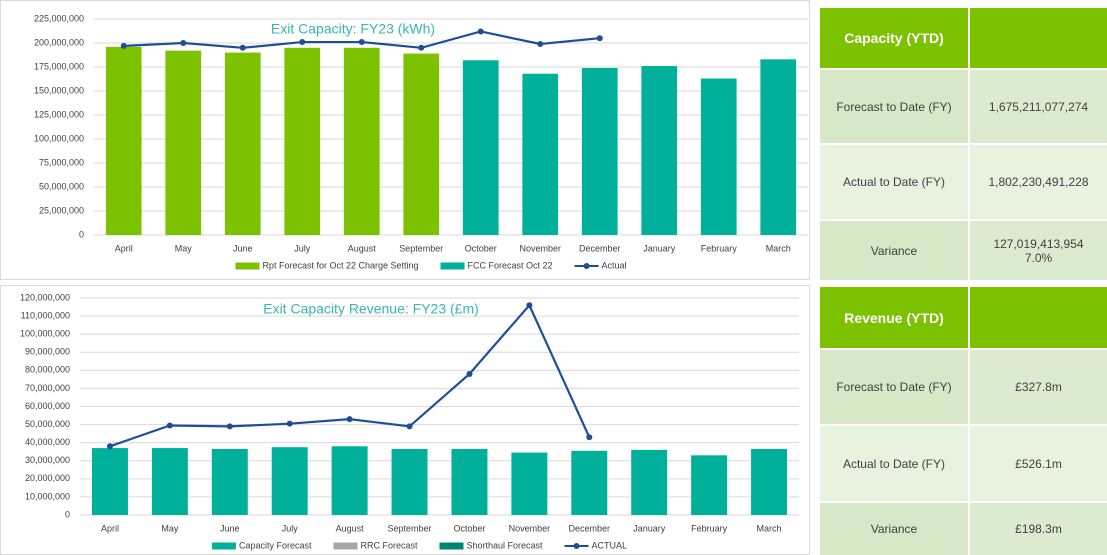 The width and height of the screenshot is (1107, 555). I want to click on x-tick-label: October, so click(481, 248).